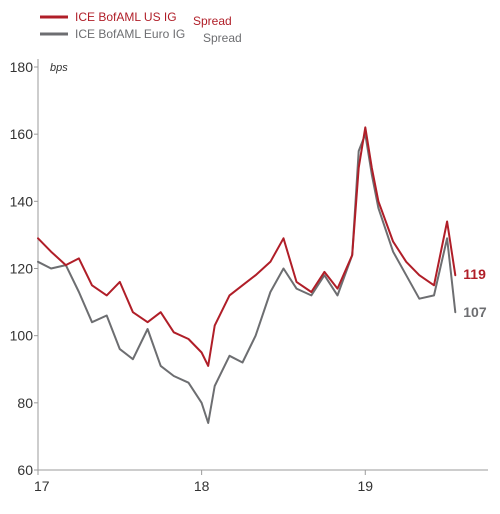 Image resolution: width=500 pixels, height=514 pixels. I want to click on x-tick-label: 18, so click(202, 486).